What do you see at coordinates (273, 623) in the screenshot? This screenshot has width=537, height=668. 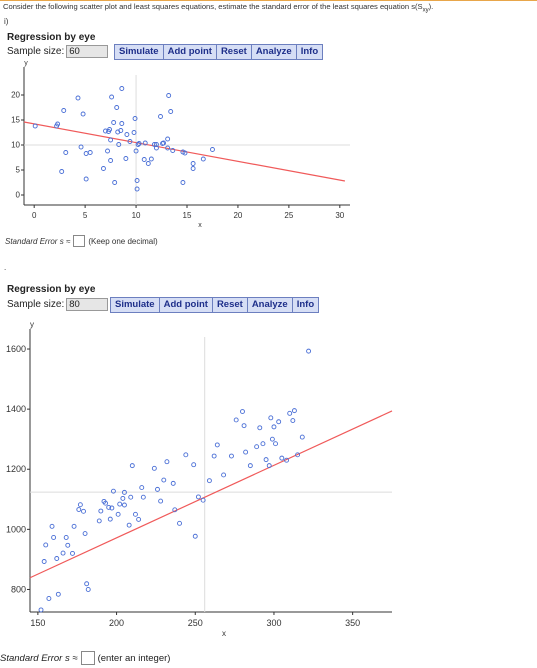 I see `chart2-x-tick-label: 300` at bounding box center [273, 623].